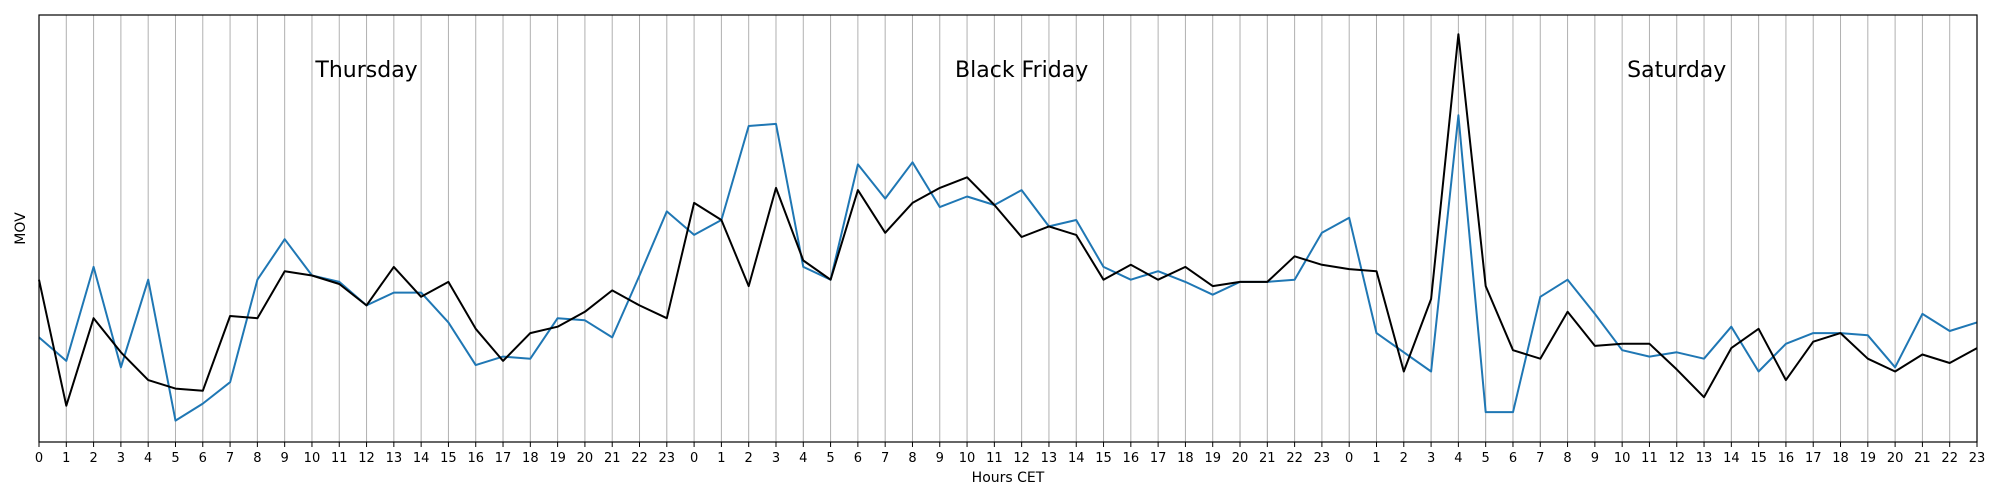 This screenshot has width=2000, height=500. What do you see at coordinates (1008, 478) in the screenshot?
I see `x-axis-label: Hours CET` at bounding box center [1008, 478].